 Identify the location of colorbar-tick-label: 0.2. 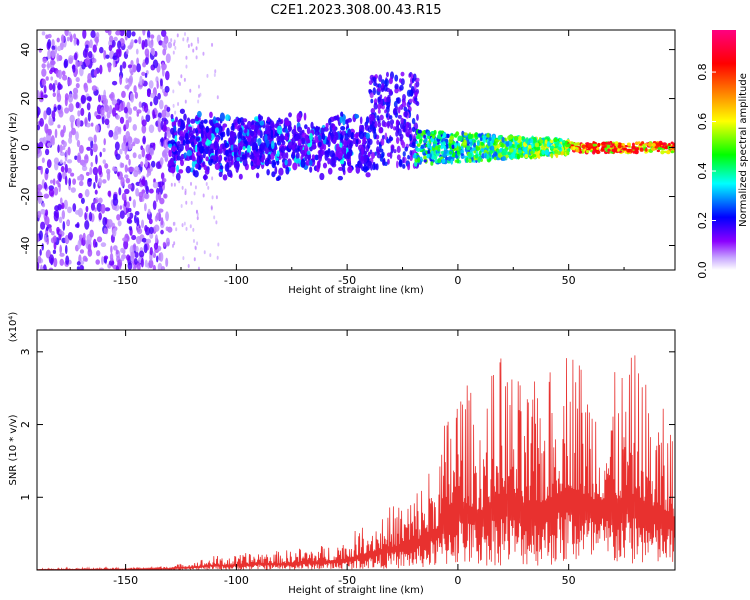
(702, 221).